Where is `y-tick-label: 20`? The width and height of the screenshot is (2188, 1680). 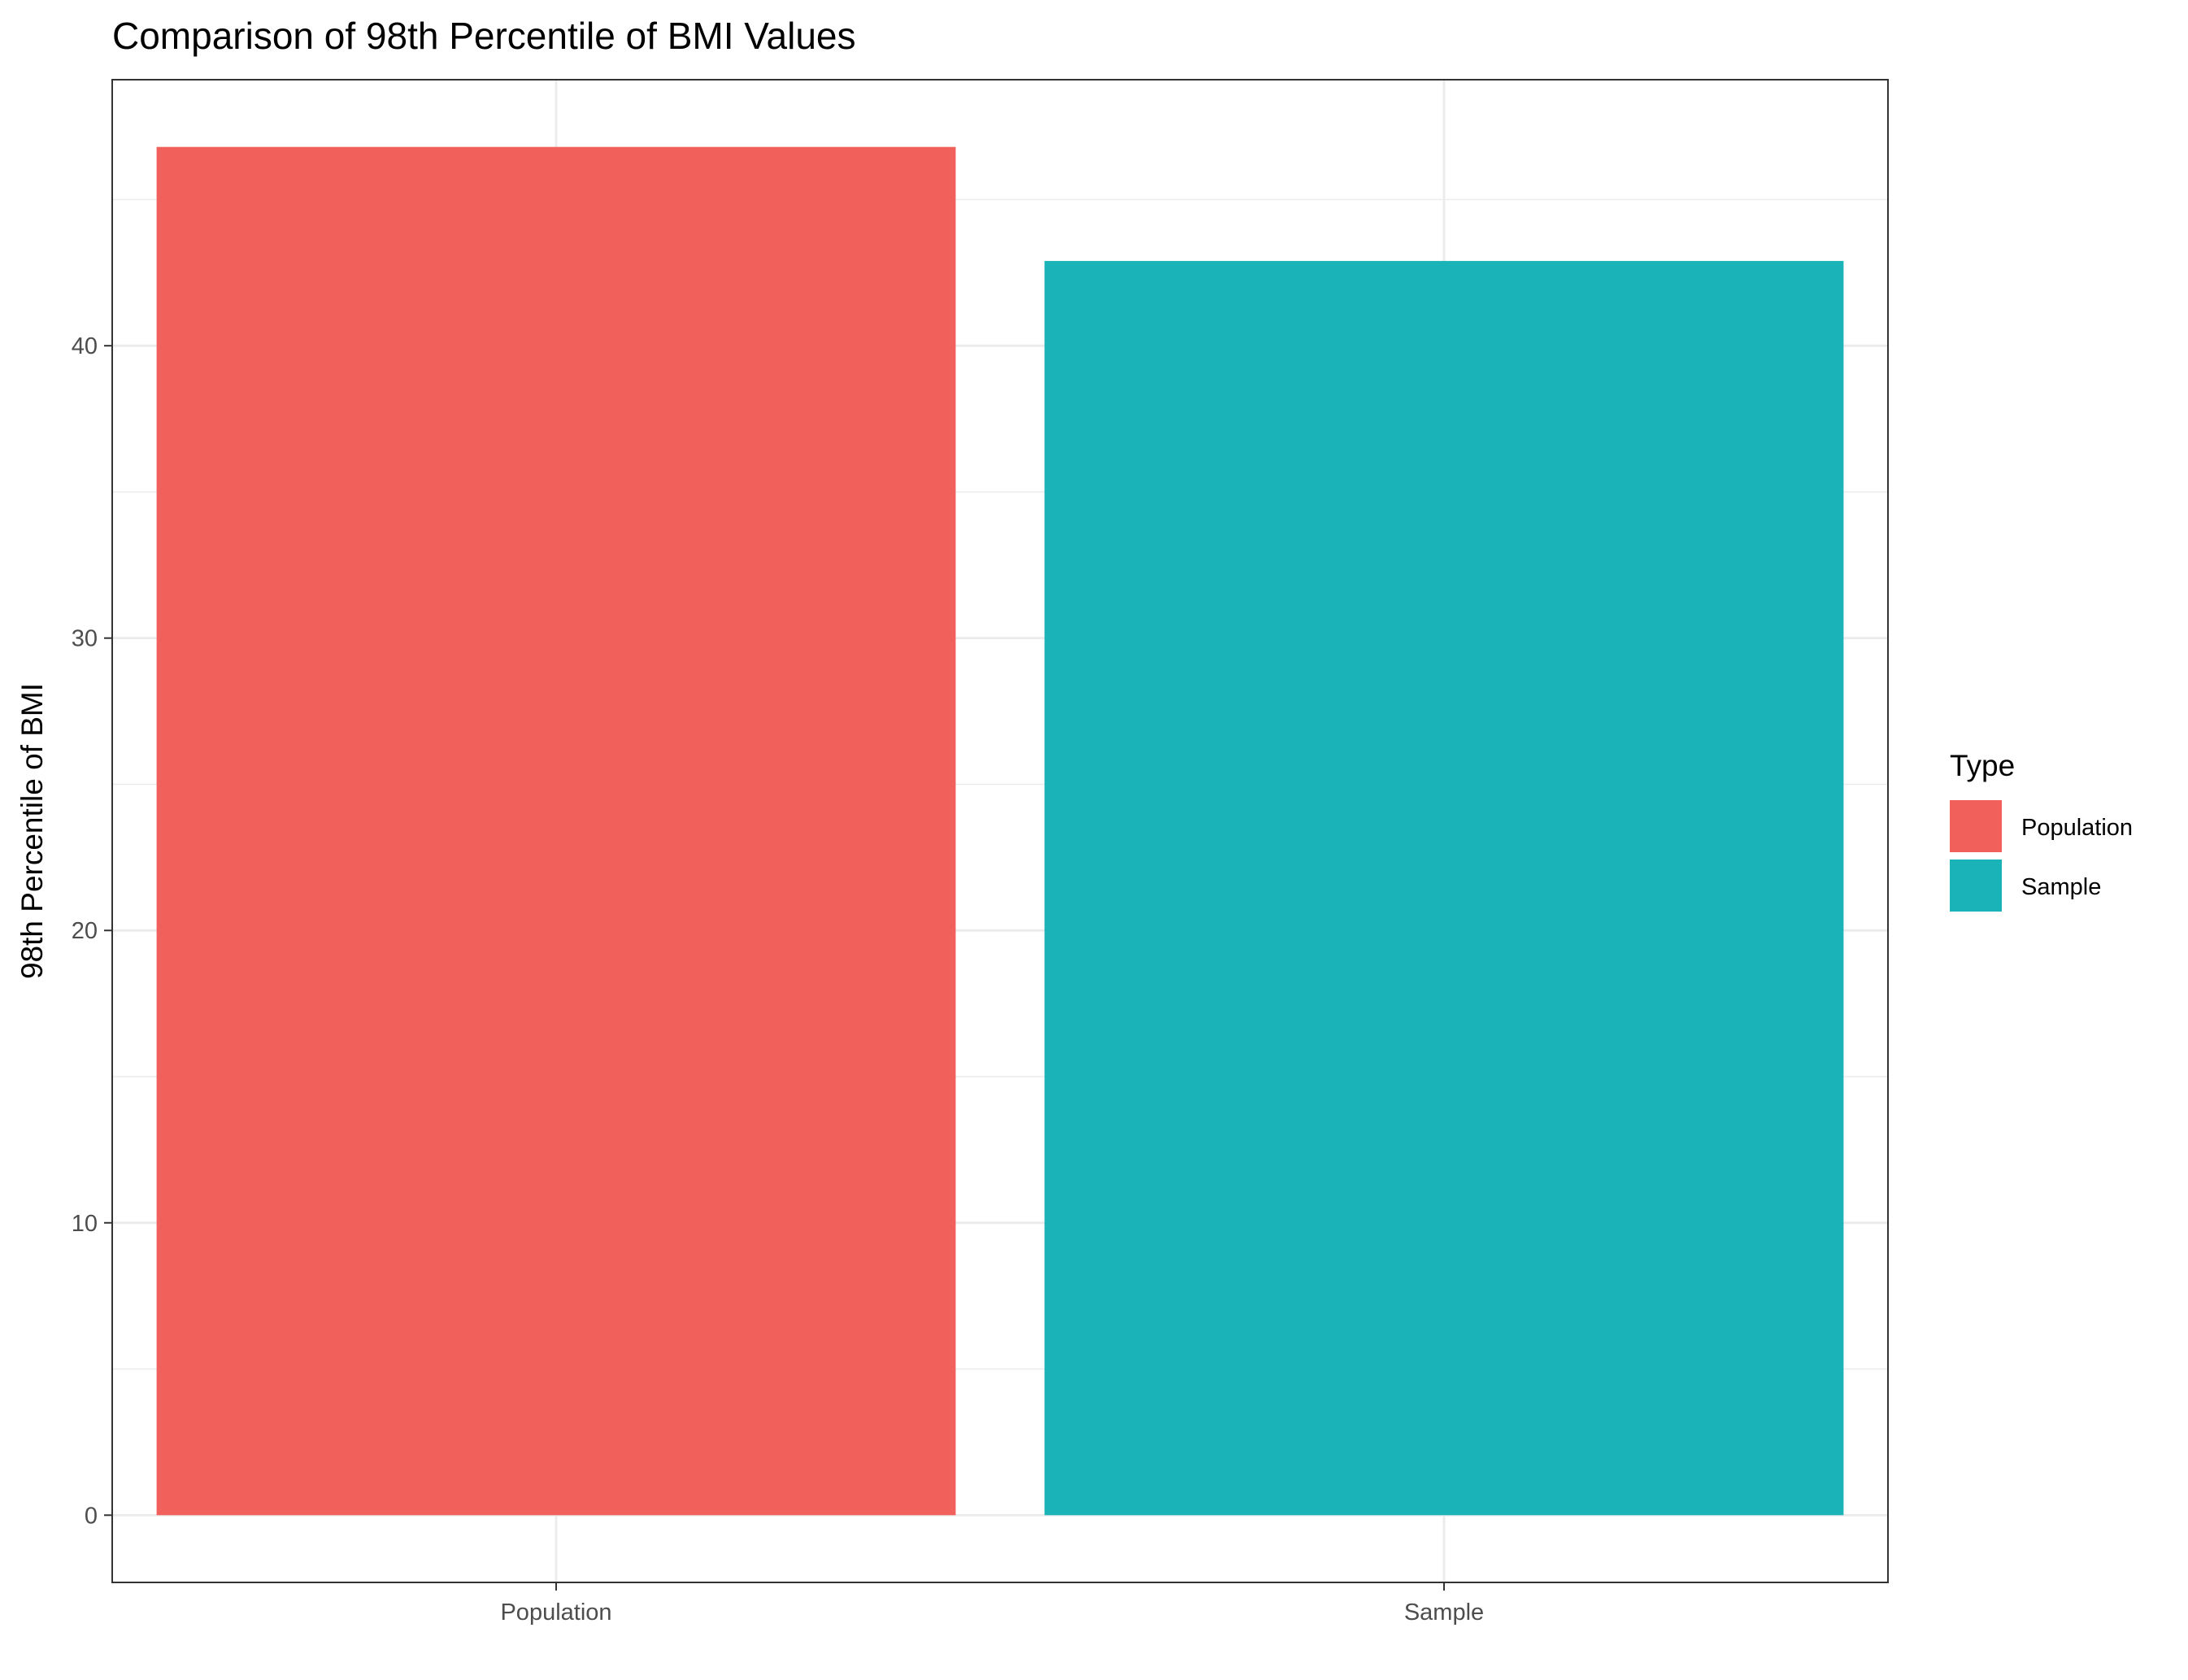 y-tick-label: 20 is located at coordinates (85, 931).